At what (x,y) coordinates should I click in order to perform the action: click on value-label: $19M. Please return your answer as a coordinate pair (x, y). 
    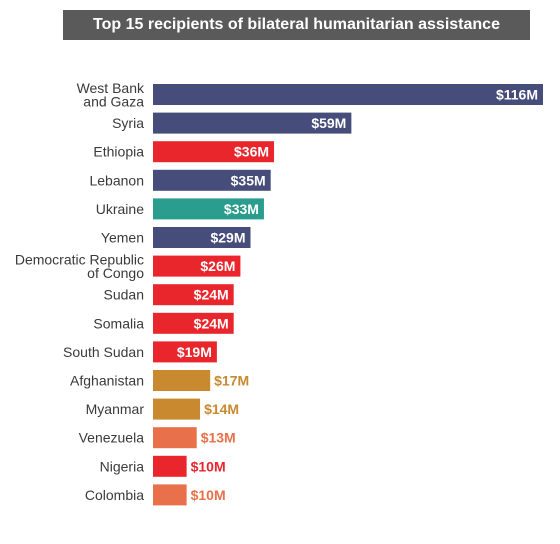
    Looking at the image, I should click on (194, 352).